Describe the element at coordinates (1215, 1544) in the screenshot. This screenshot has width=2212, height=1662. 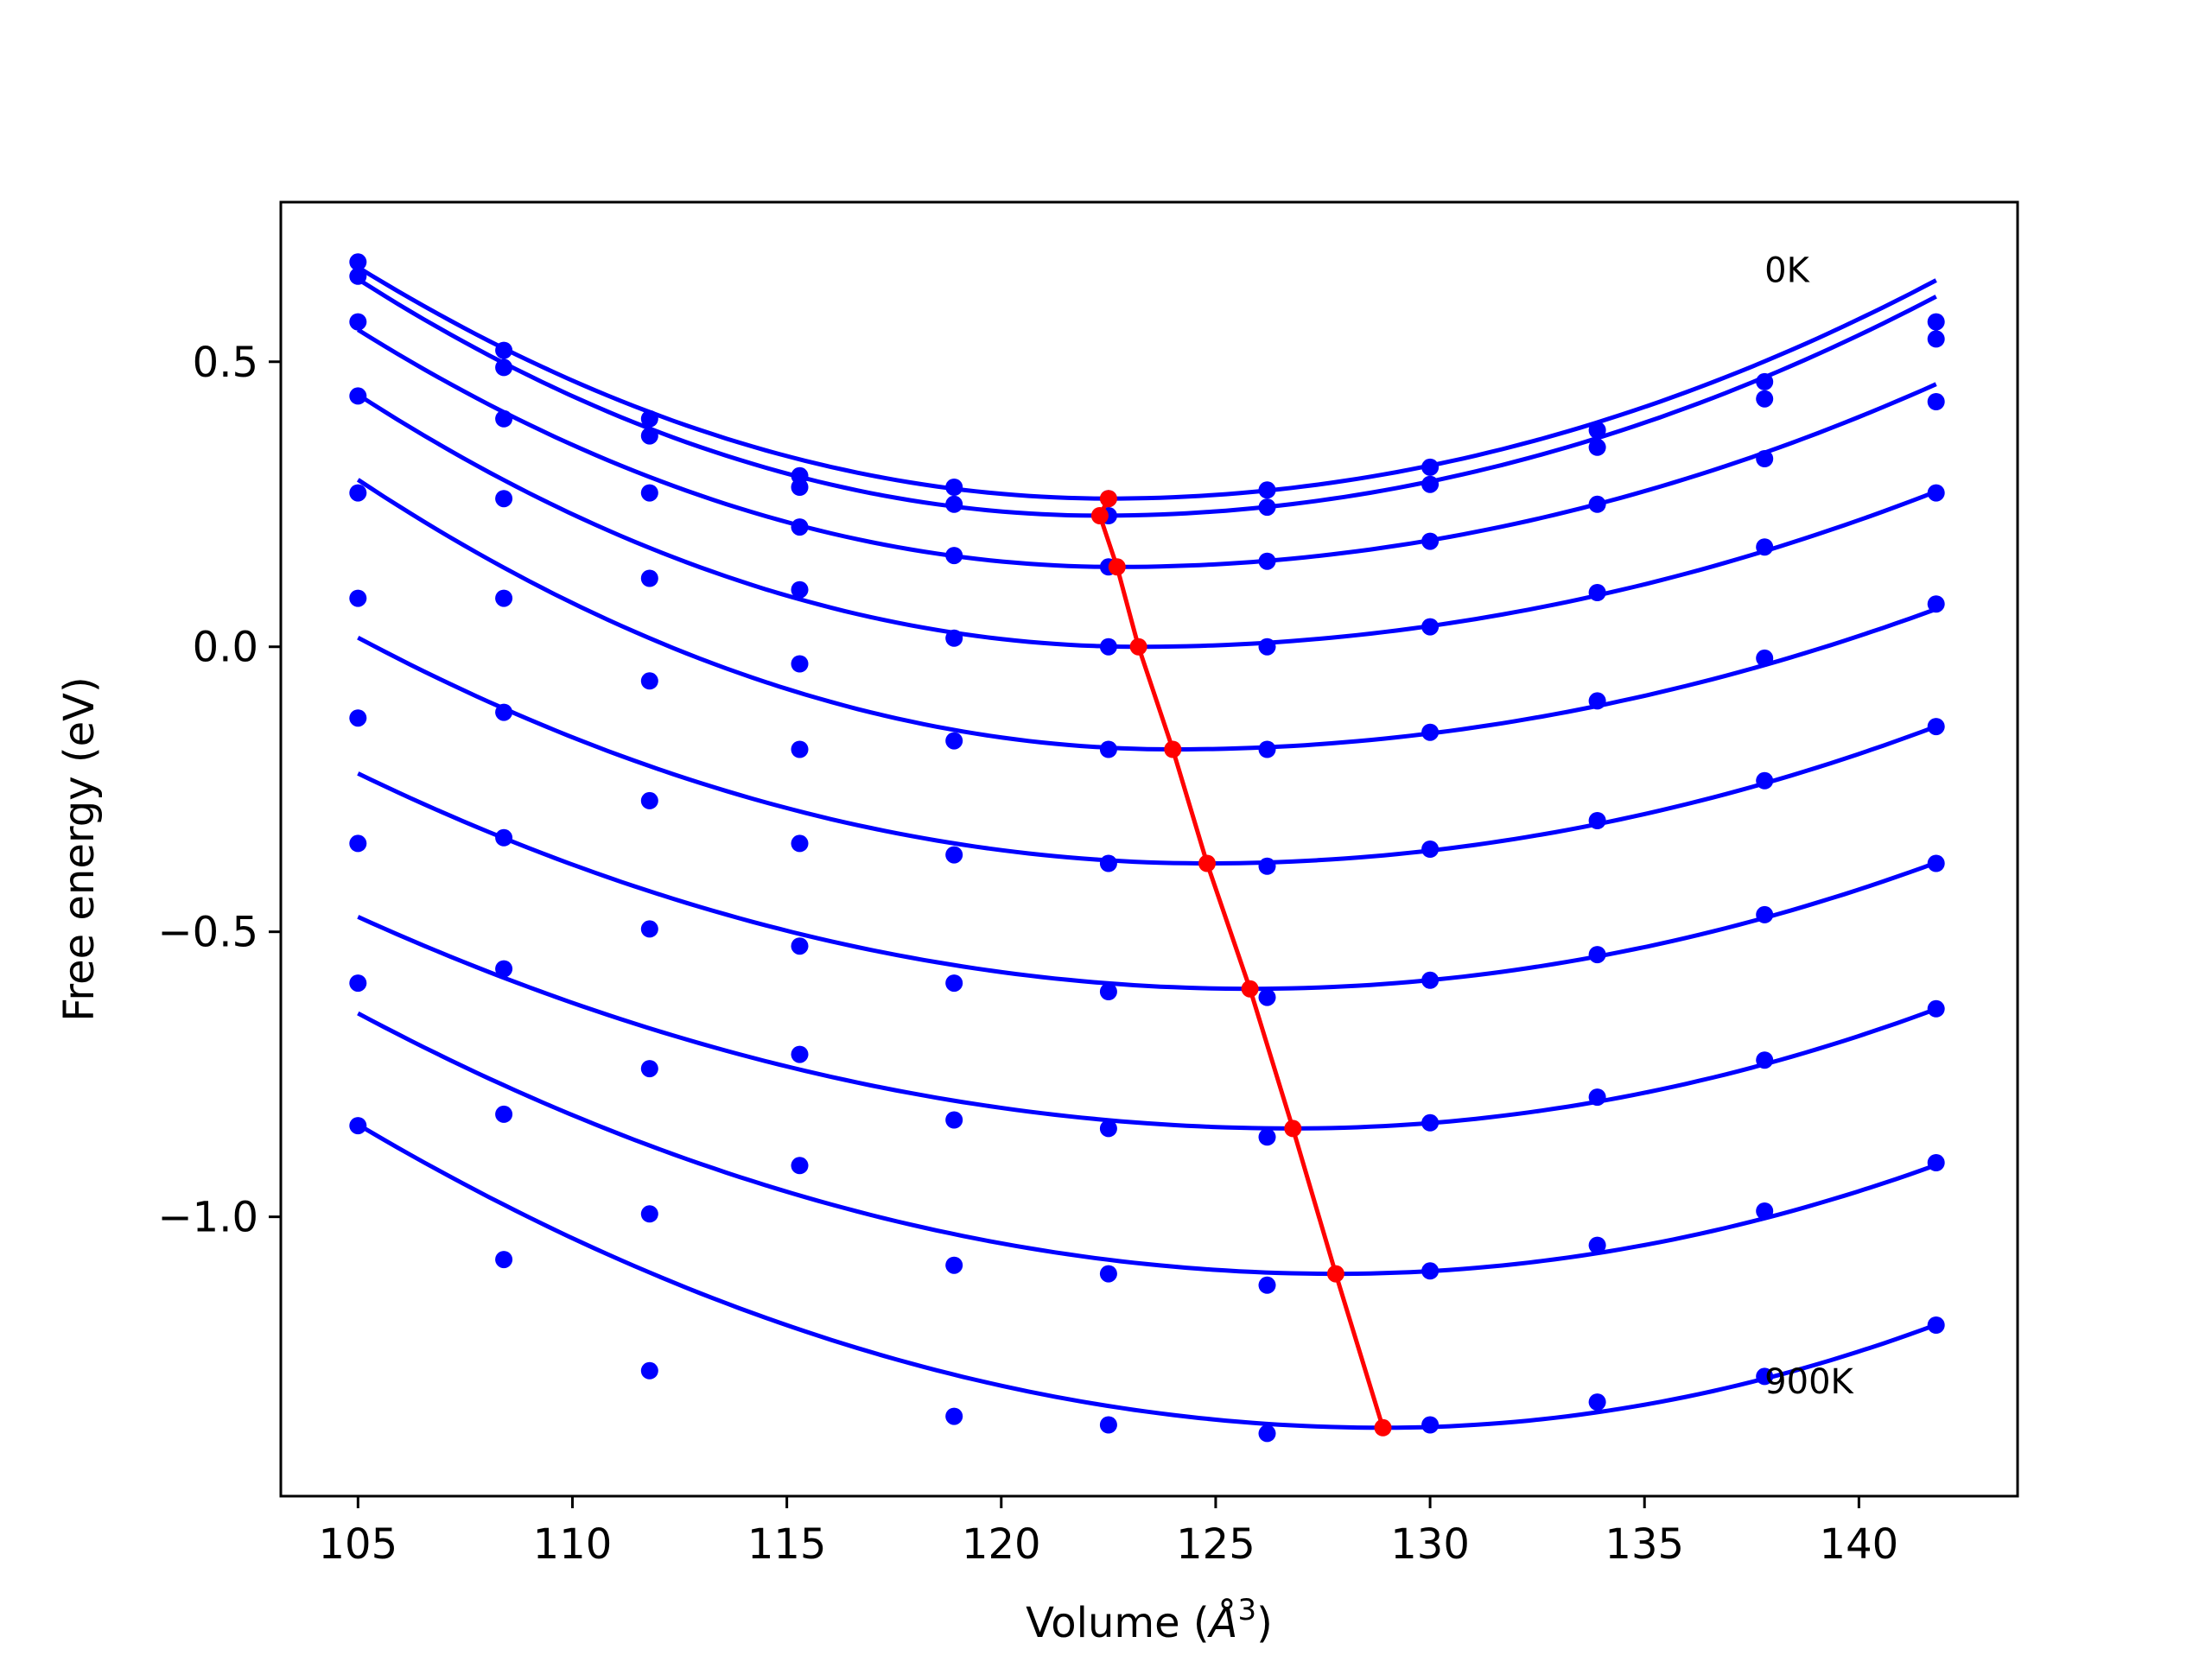
I see `x-tick-label: 125` at that location.